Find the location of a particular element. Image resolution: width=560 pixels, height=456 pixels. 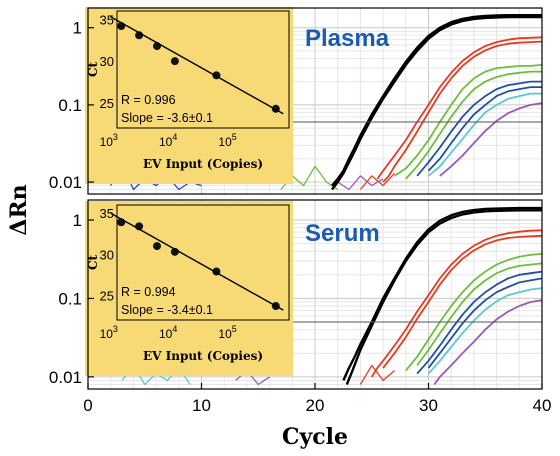

x-axis-label: Cycle is located at coordinates (315, 437).